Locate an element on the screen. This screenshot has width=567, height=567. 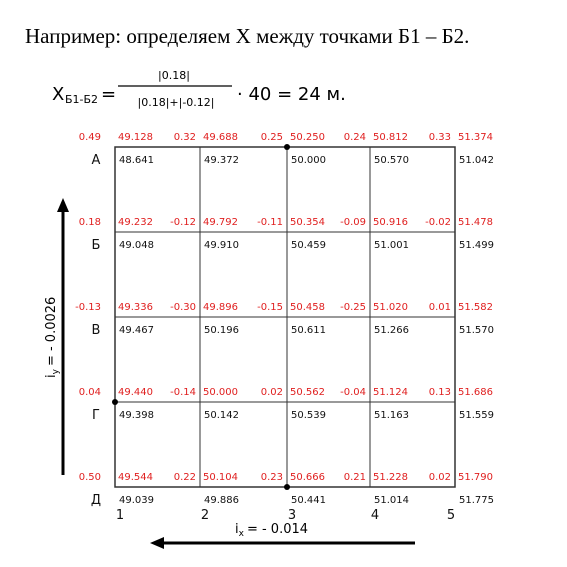
work-mark: -0.14 is located at coordinates (183, 392).